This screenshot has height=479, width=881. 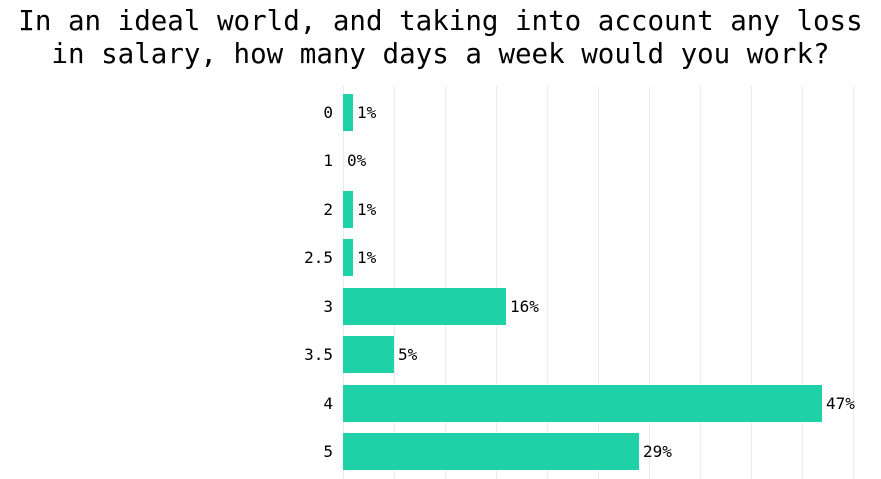 I want to click on category-label-3.5: 3.5, so click(x=318, y=354).